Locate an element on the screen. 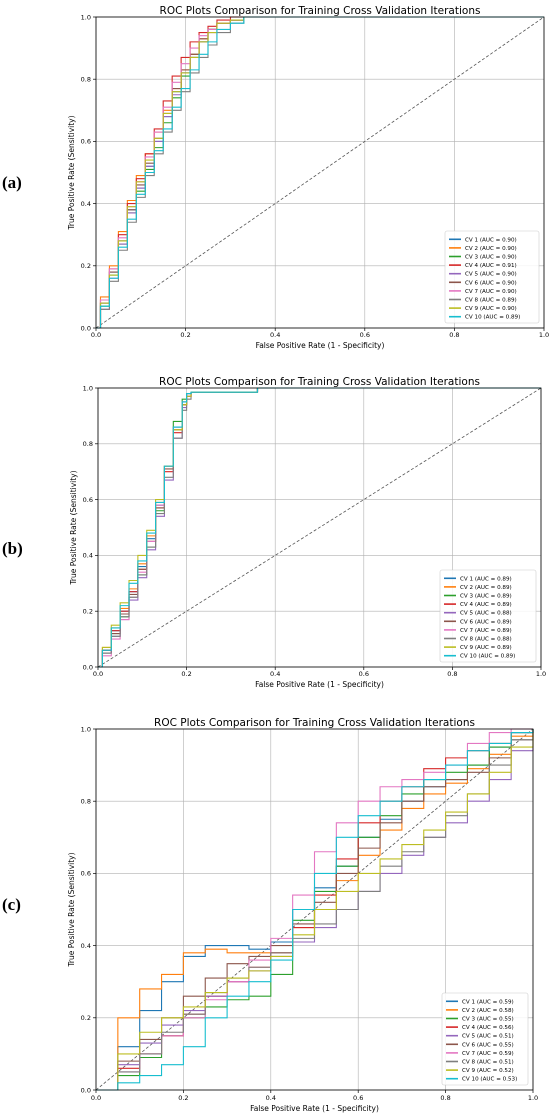 The image size is (550, 1114). legend-entry: CV 6 (AUC = 0.89) is located at coordinates (486, 622).